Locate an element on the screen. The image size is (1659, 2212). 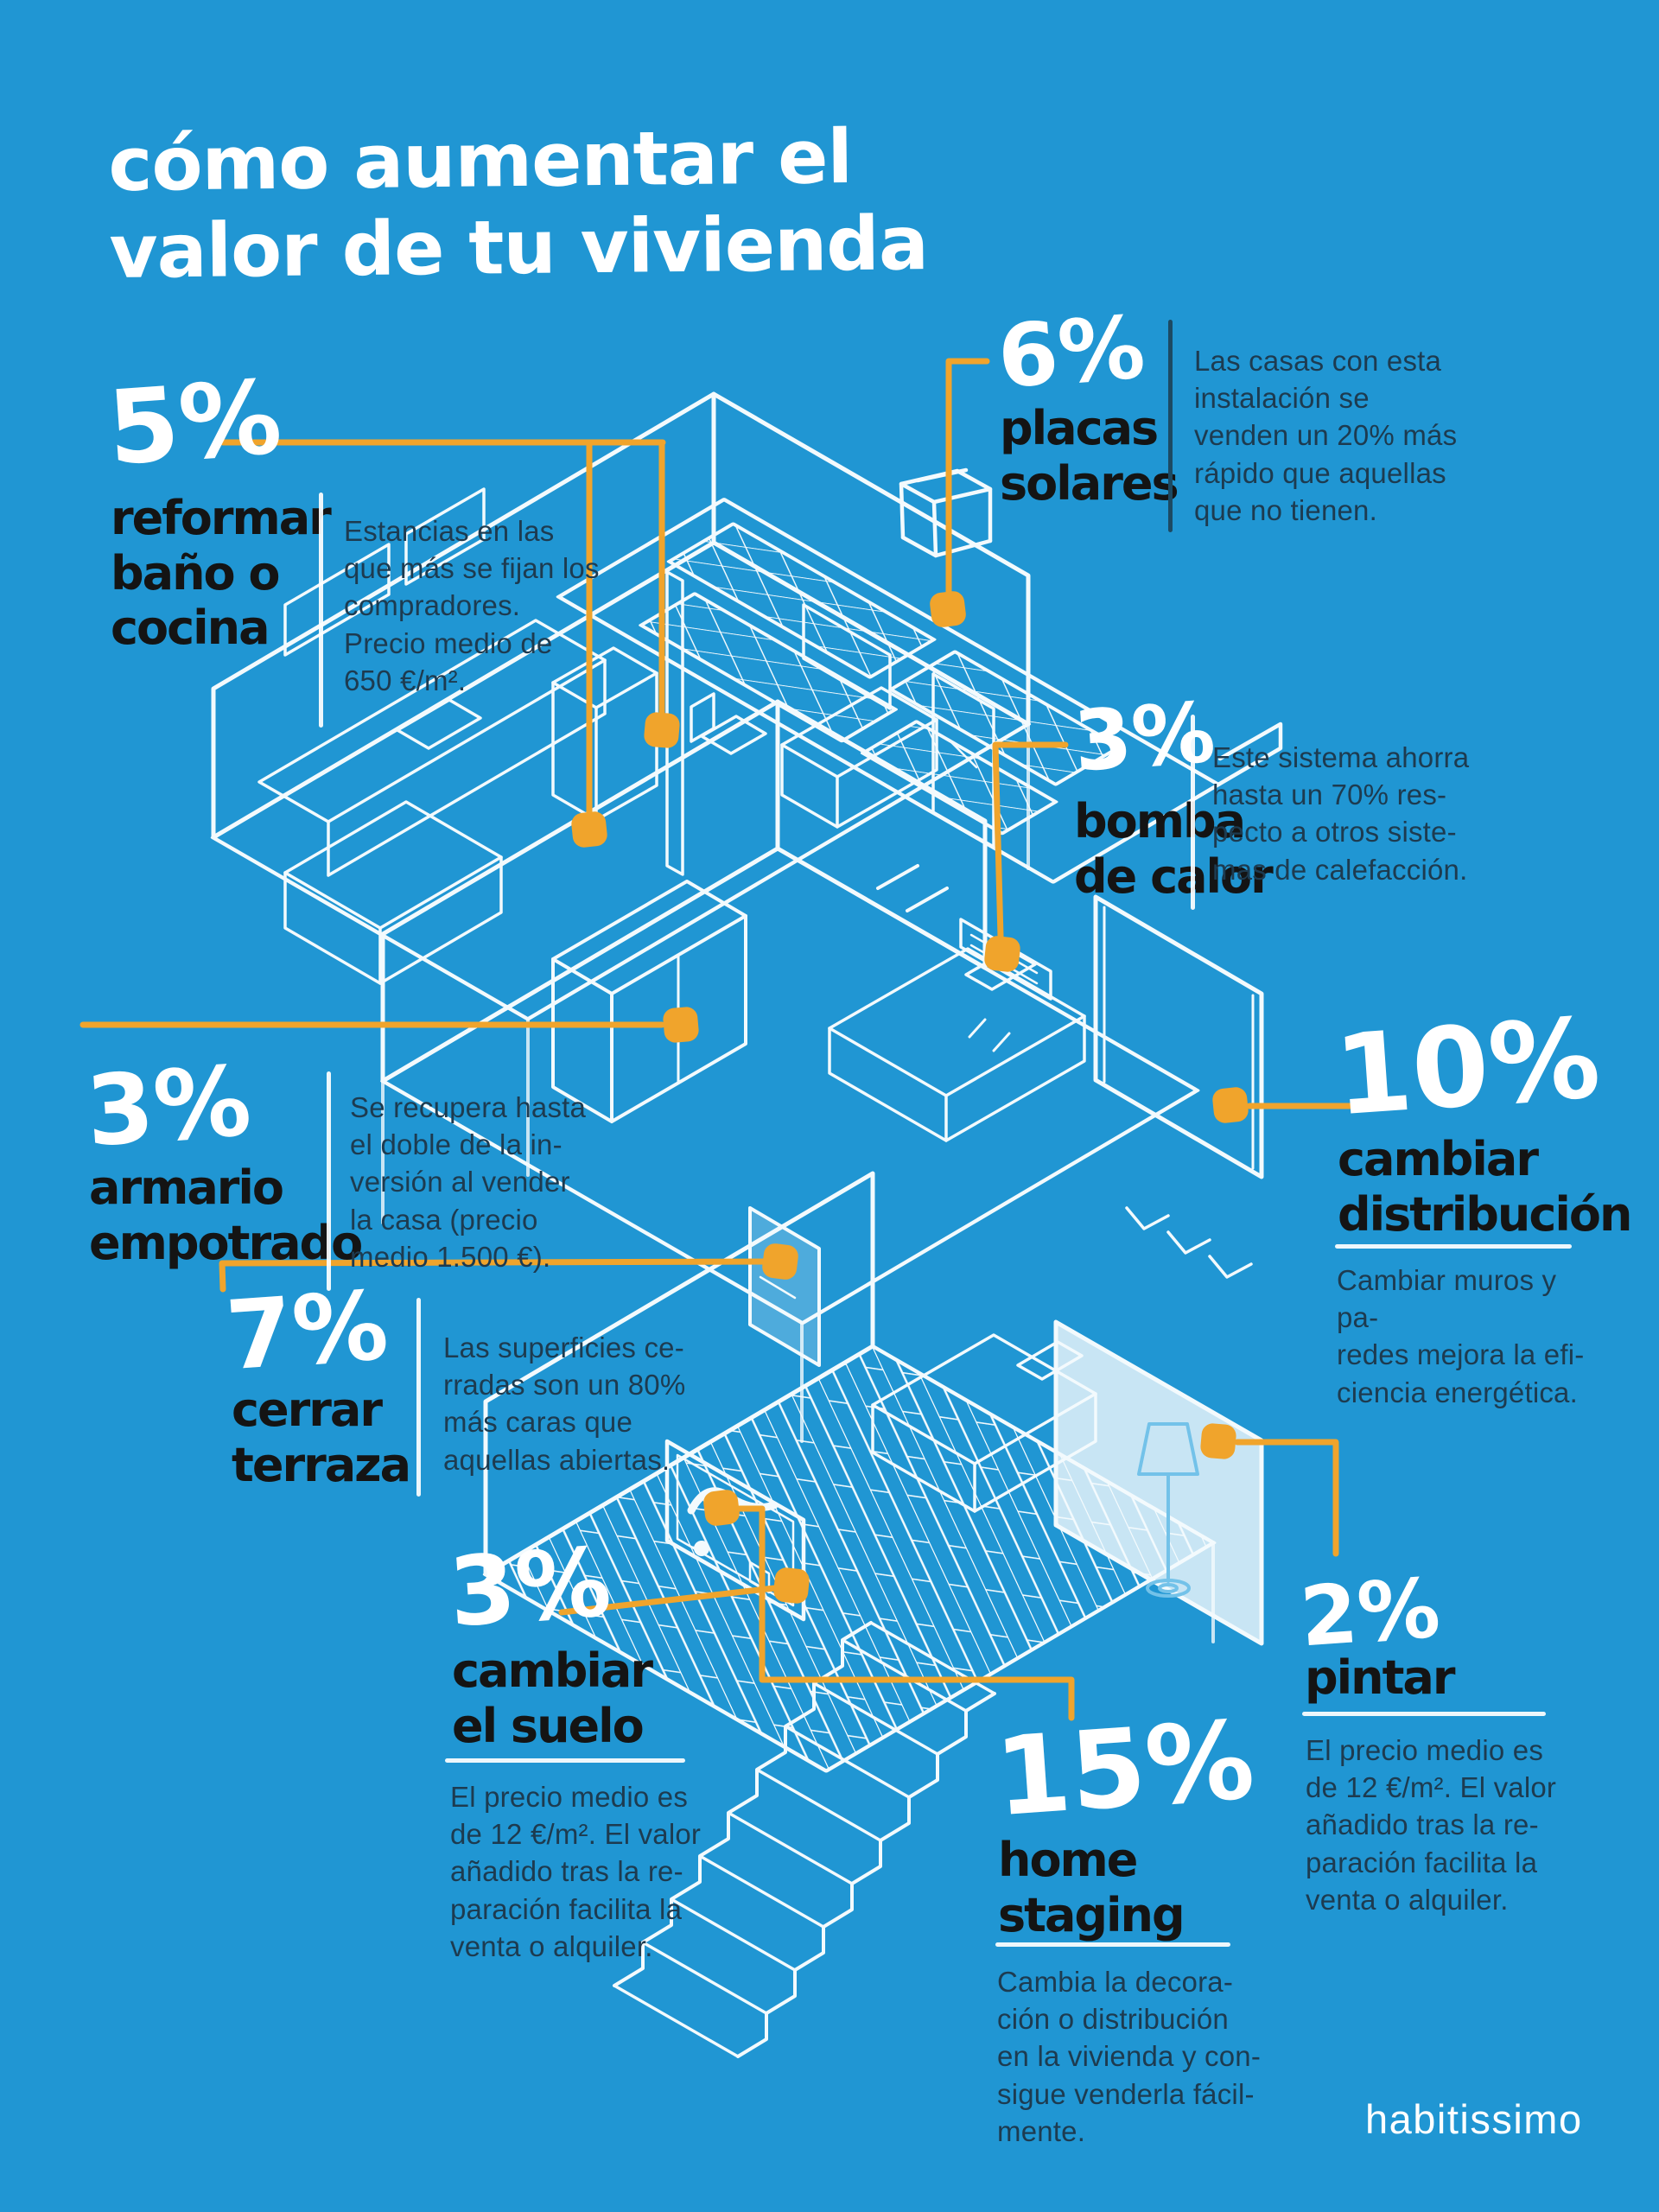
text-line: pecto a otros siste- is located at coordinates (1334, 832).